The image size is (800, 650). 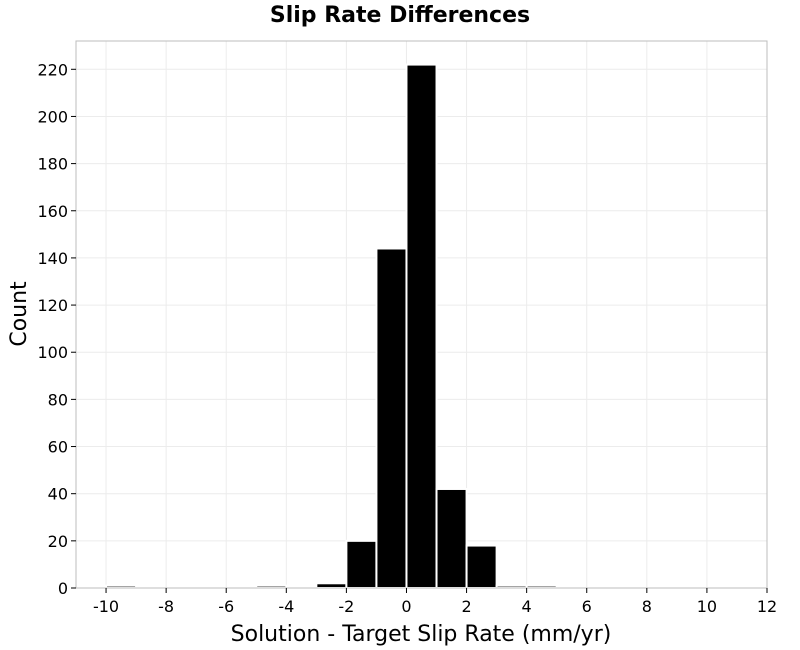 I want to click on x-tick-label: -2, so click(x=346, y=606).